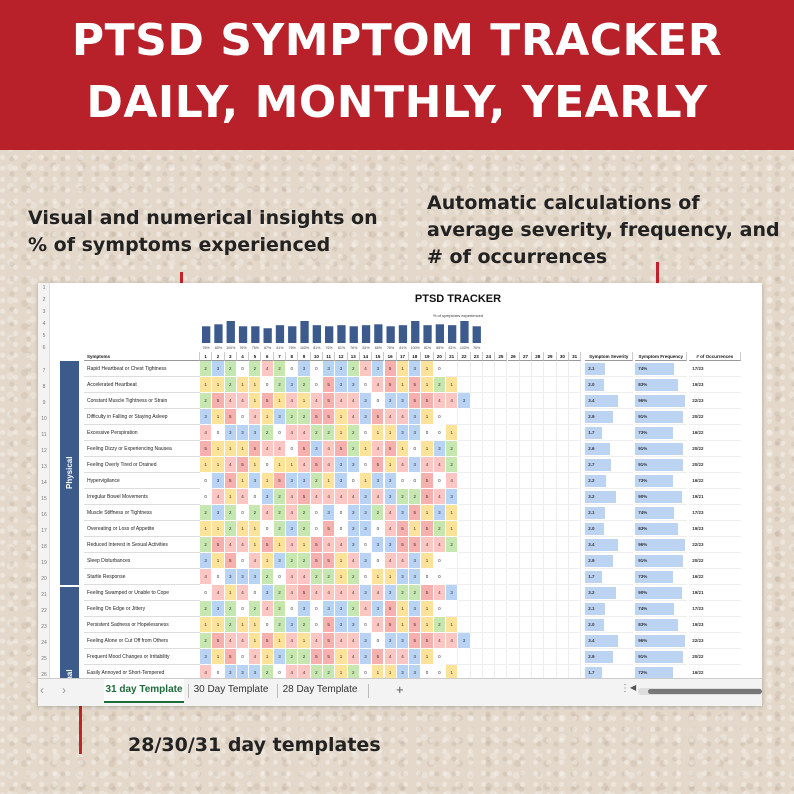  I want to click on tab-31-day: 31 day Template, so click(144, 691).